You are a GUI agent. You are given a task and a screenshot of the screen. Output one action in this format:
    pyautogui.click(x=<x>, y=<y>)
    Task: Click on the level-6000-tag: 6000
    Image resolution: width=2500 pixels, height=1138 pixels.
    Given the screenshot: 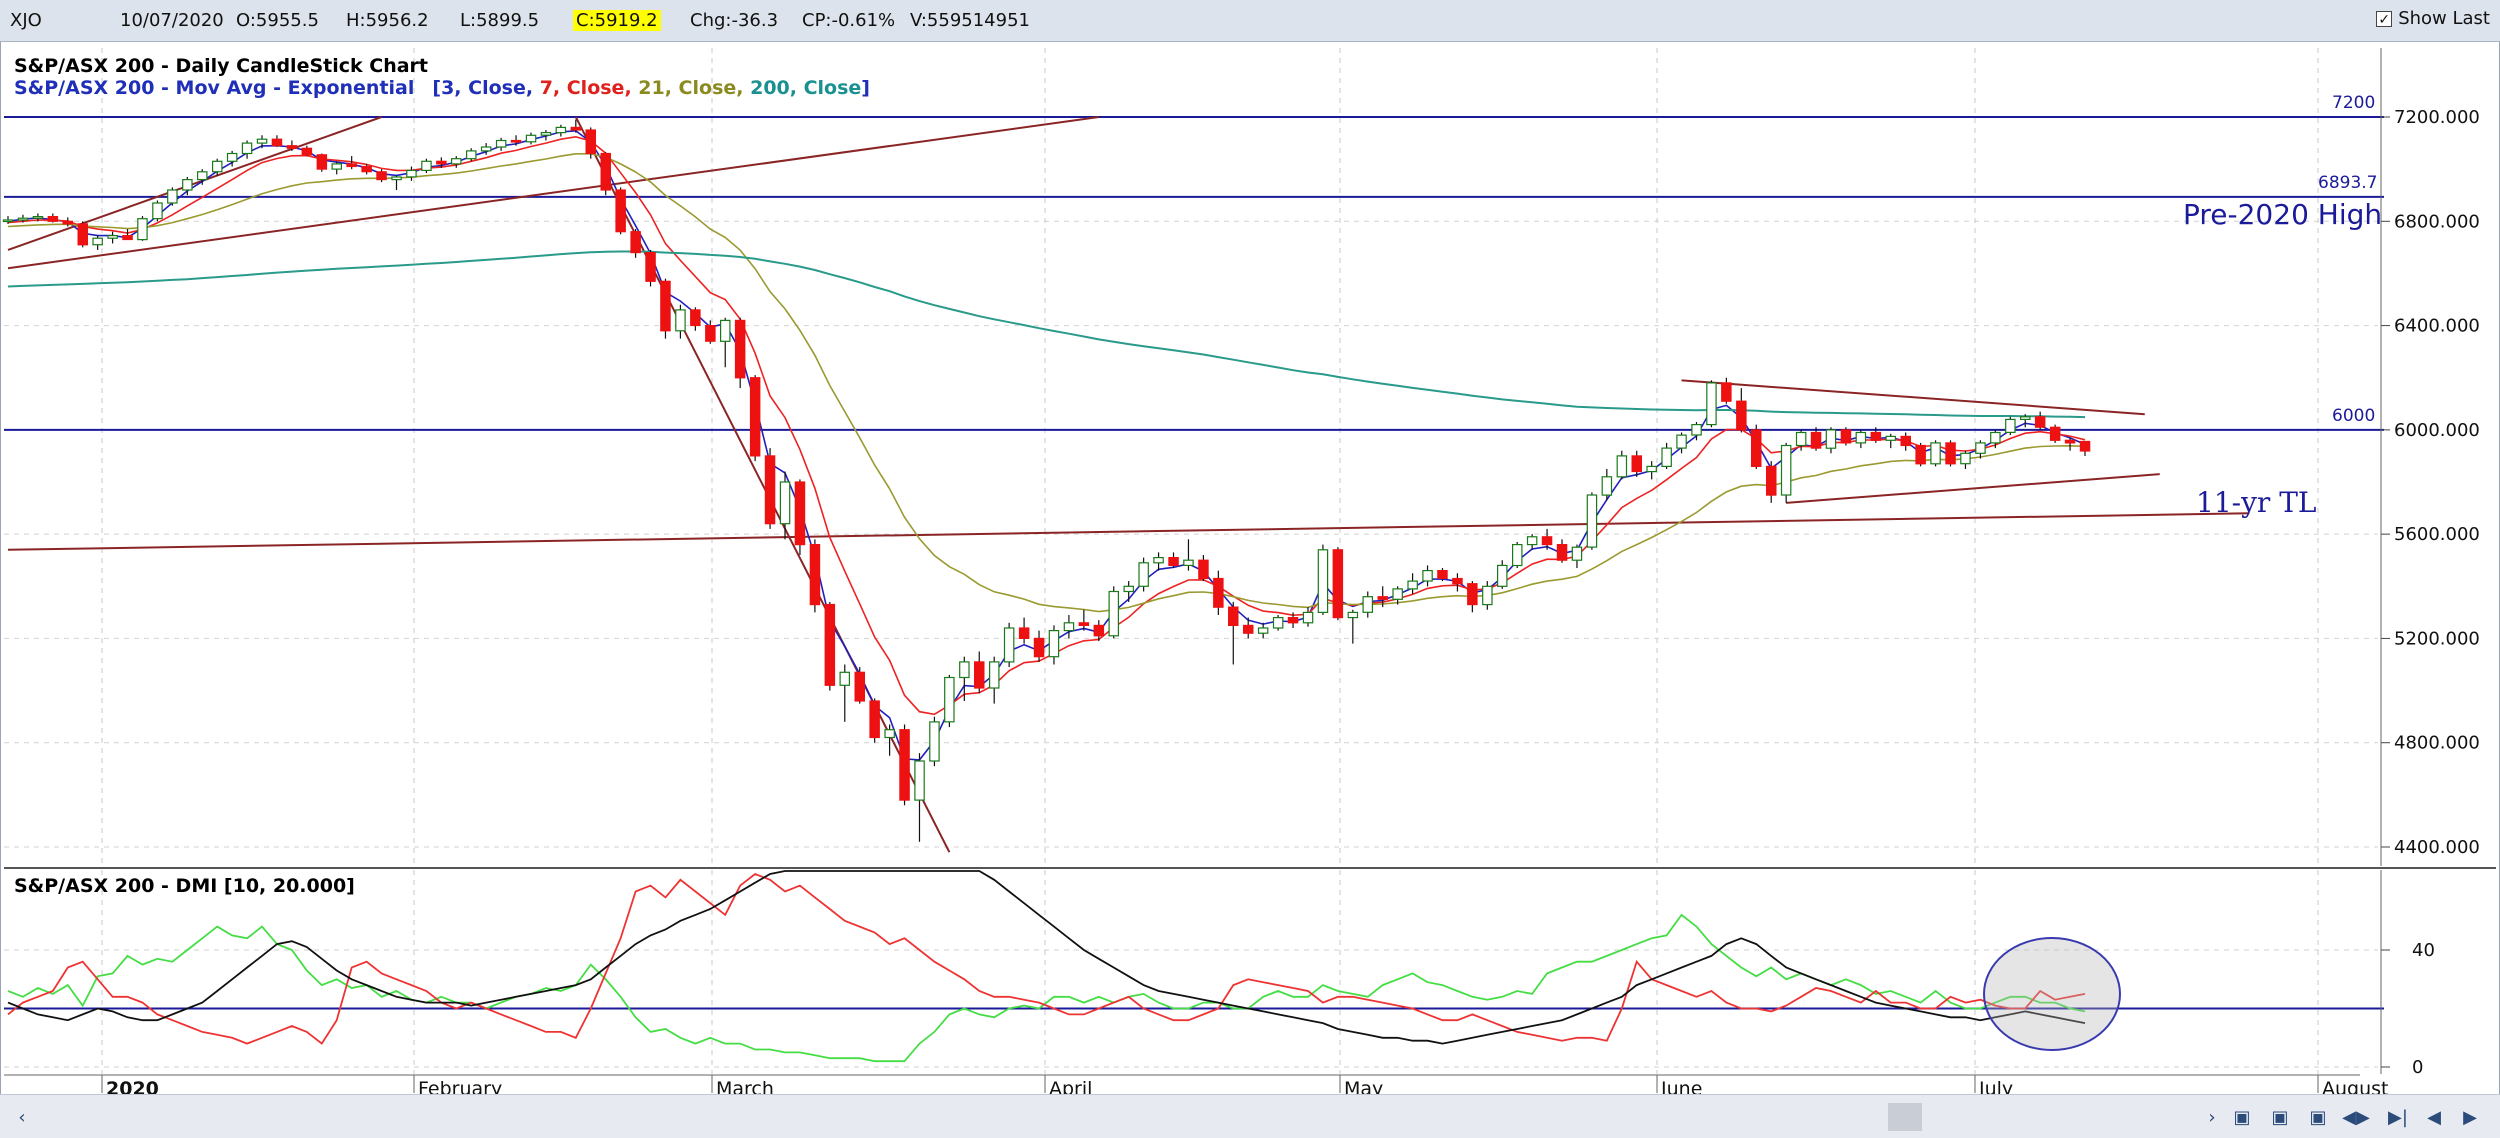 What is the action you would take?
    pyautogui.click(x=2353, y=416)
    